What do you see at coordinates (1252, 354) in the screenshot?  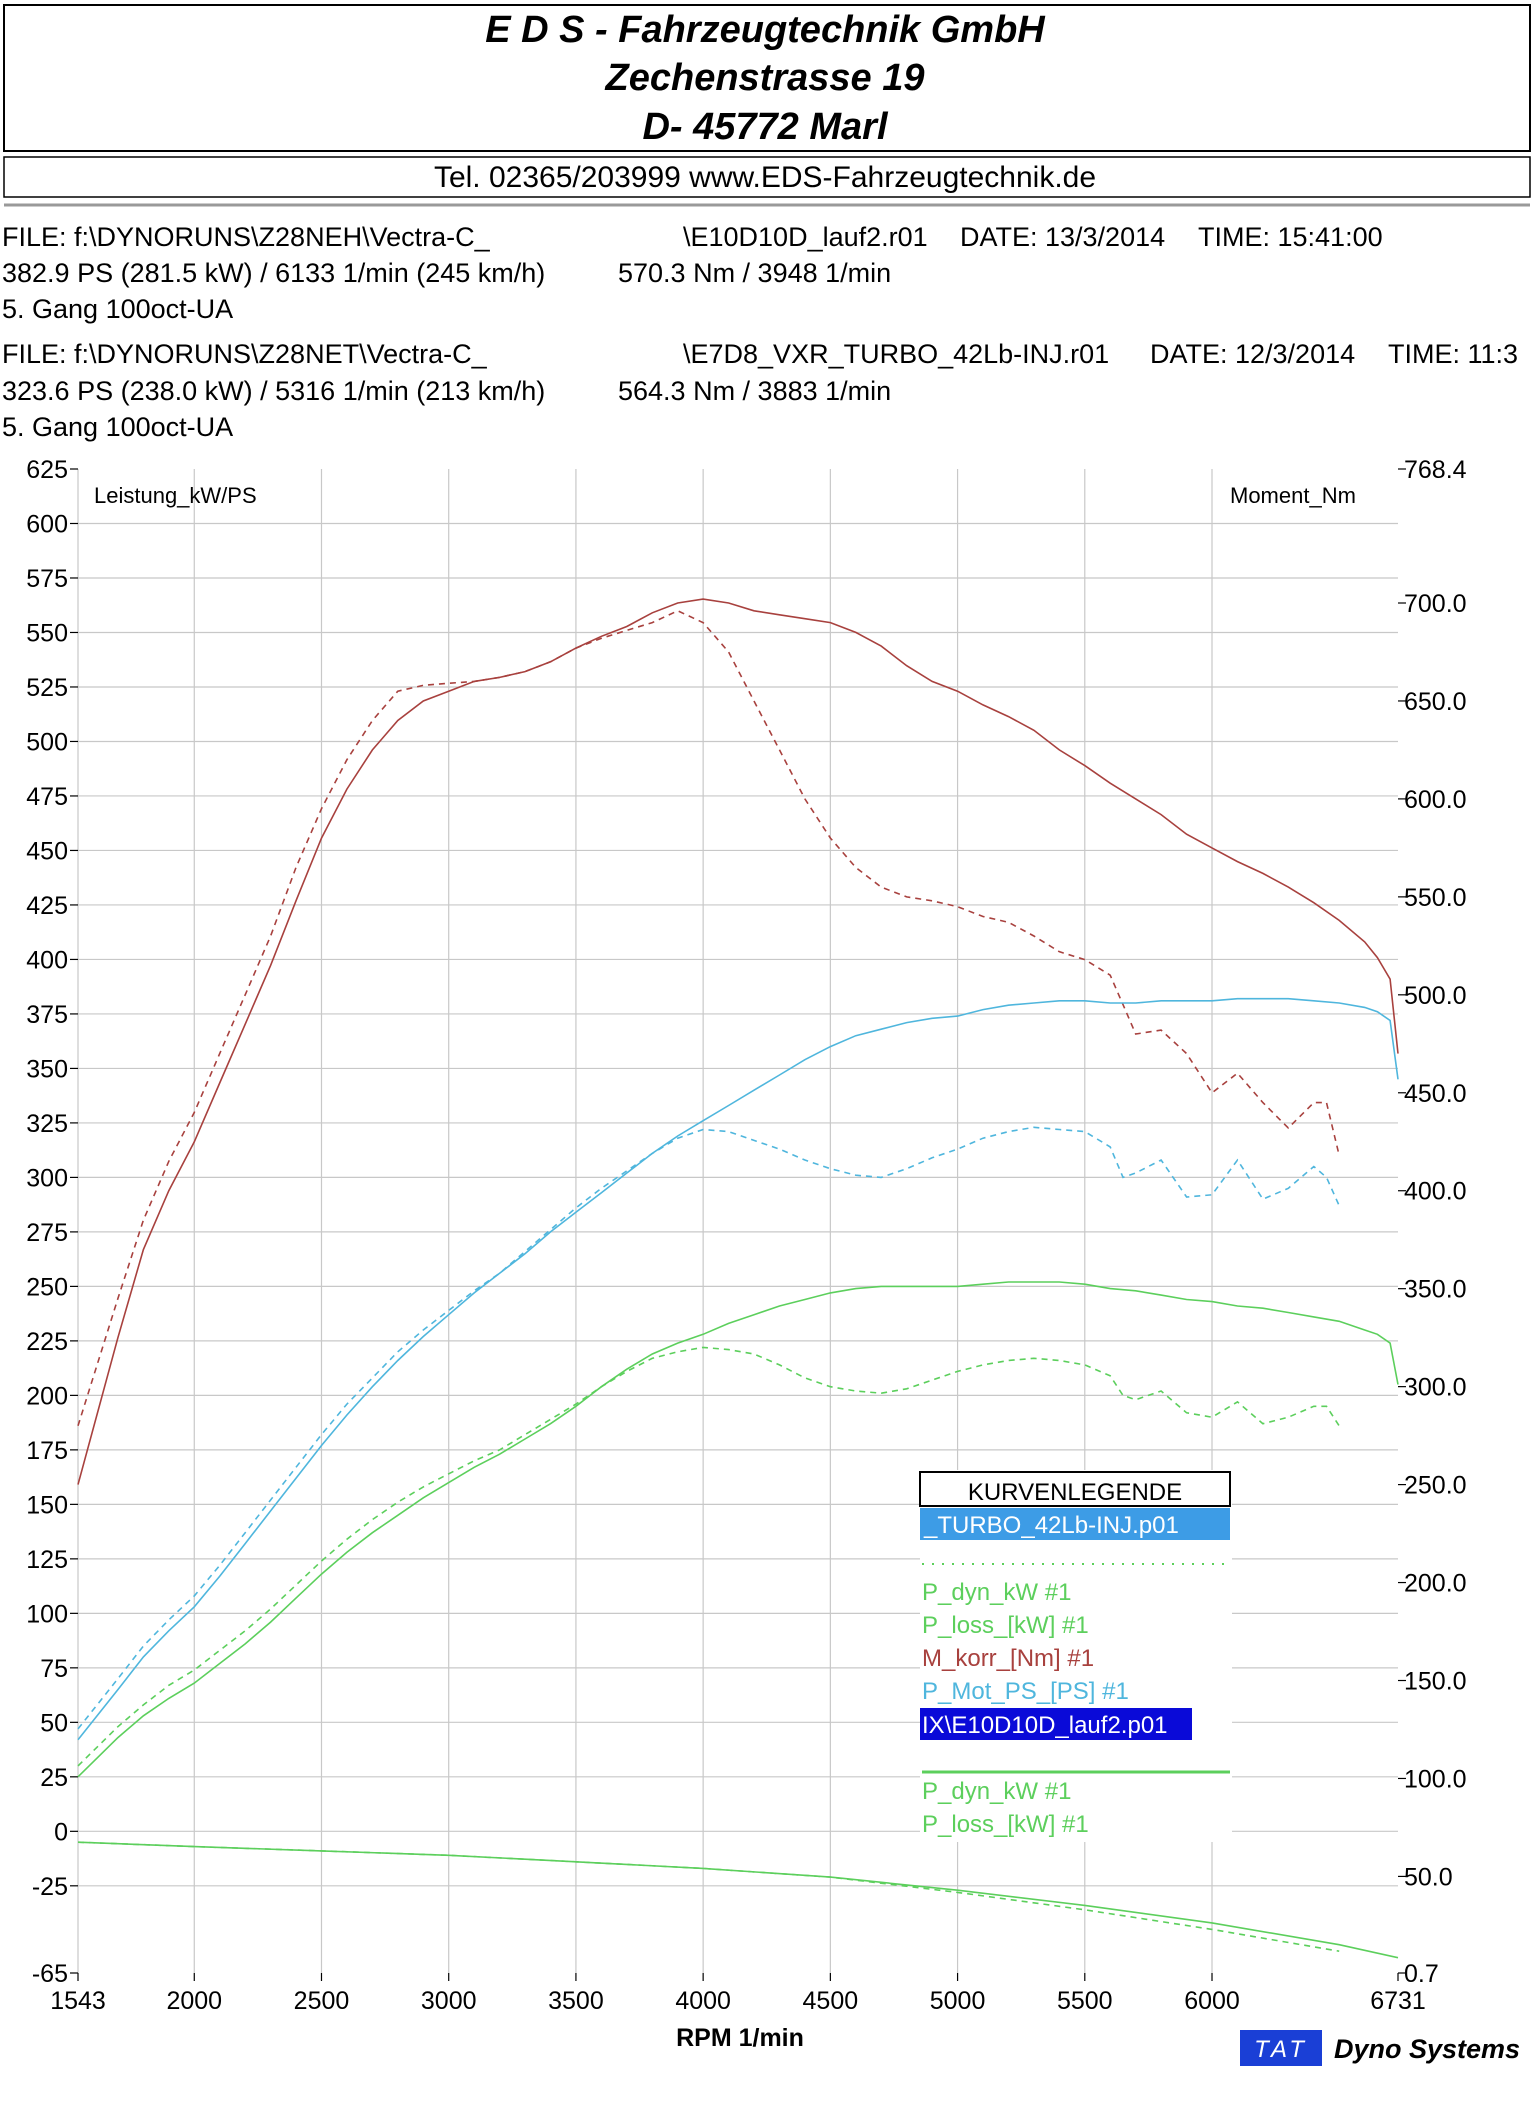 I see `run2-date: DATE: 12/3/2014` at bounding box center [1252, 354].